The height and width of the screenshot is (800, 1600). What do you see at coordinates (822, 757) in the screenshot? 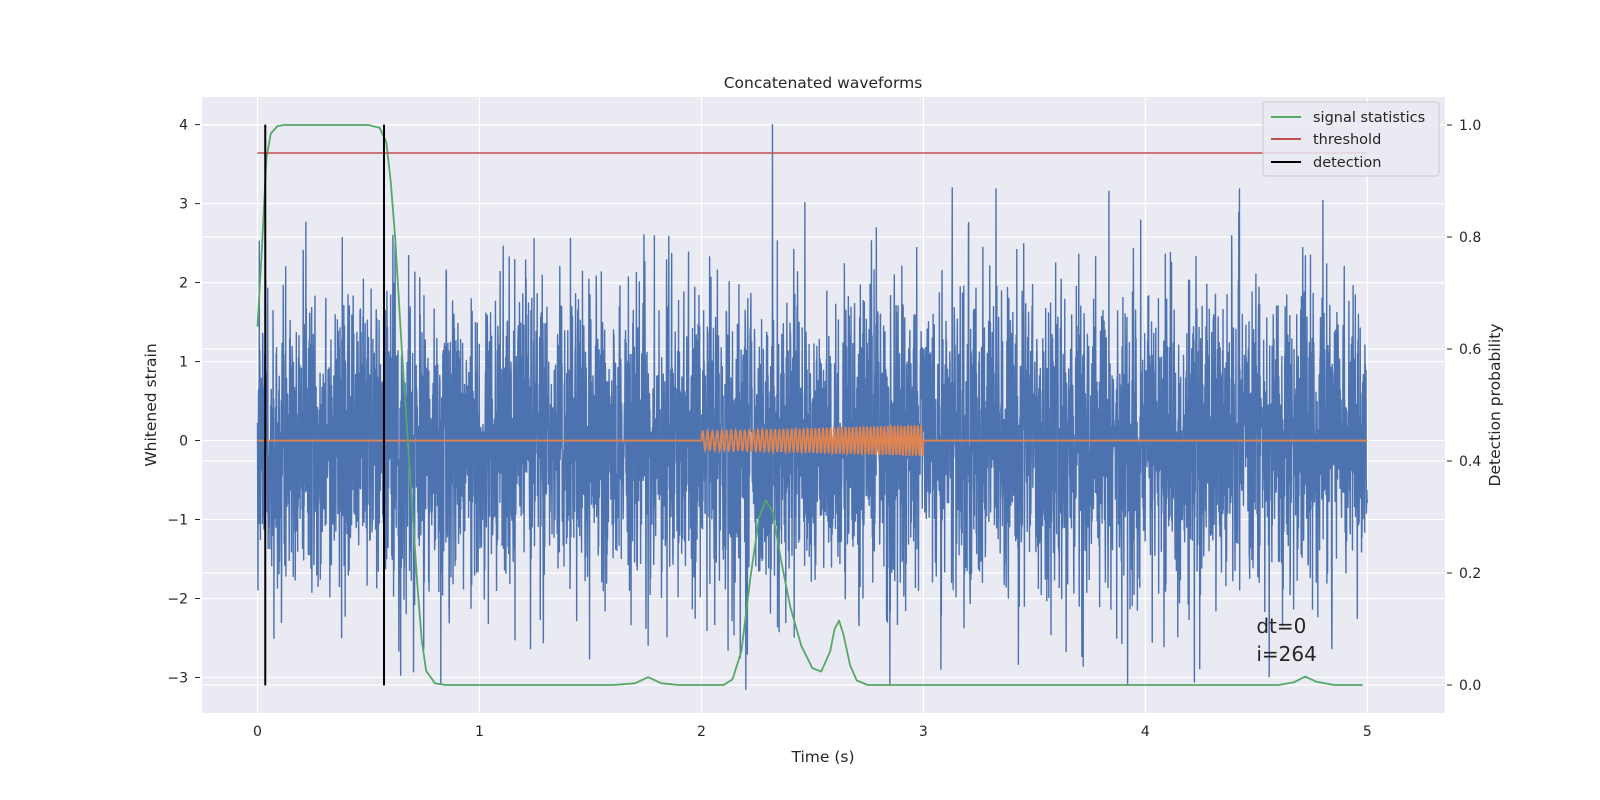
I see `x-axis-label: Time (s)` at bounding box center [822, 757].